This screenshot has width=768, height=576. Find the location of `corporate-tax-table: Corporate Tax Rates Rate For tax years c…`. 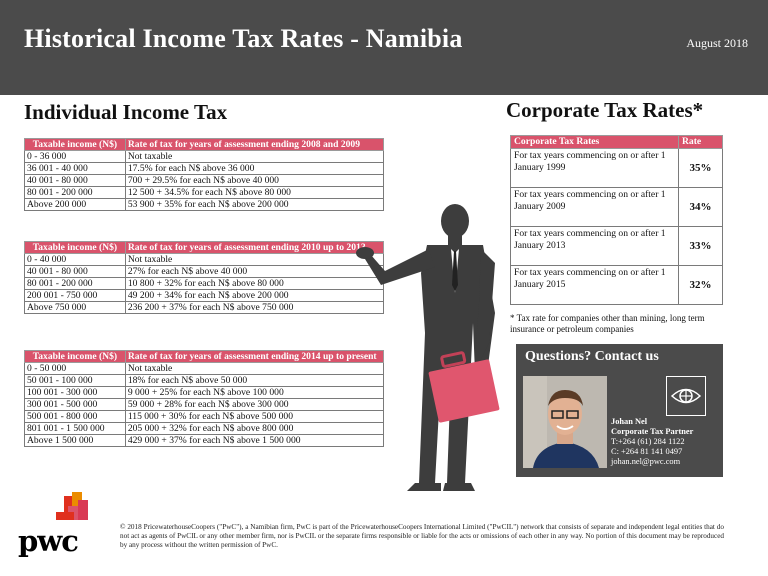

corporate-tax-table: Corporate Tax Rates Rate For tax years c… is located at coordinates (616, 220).